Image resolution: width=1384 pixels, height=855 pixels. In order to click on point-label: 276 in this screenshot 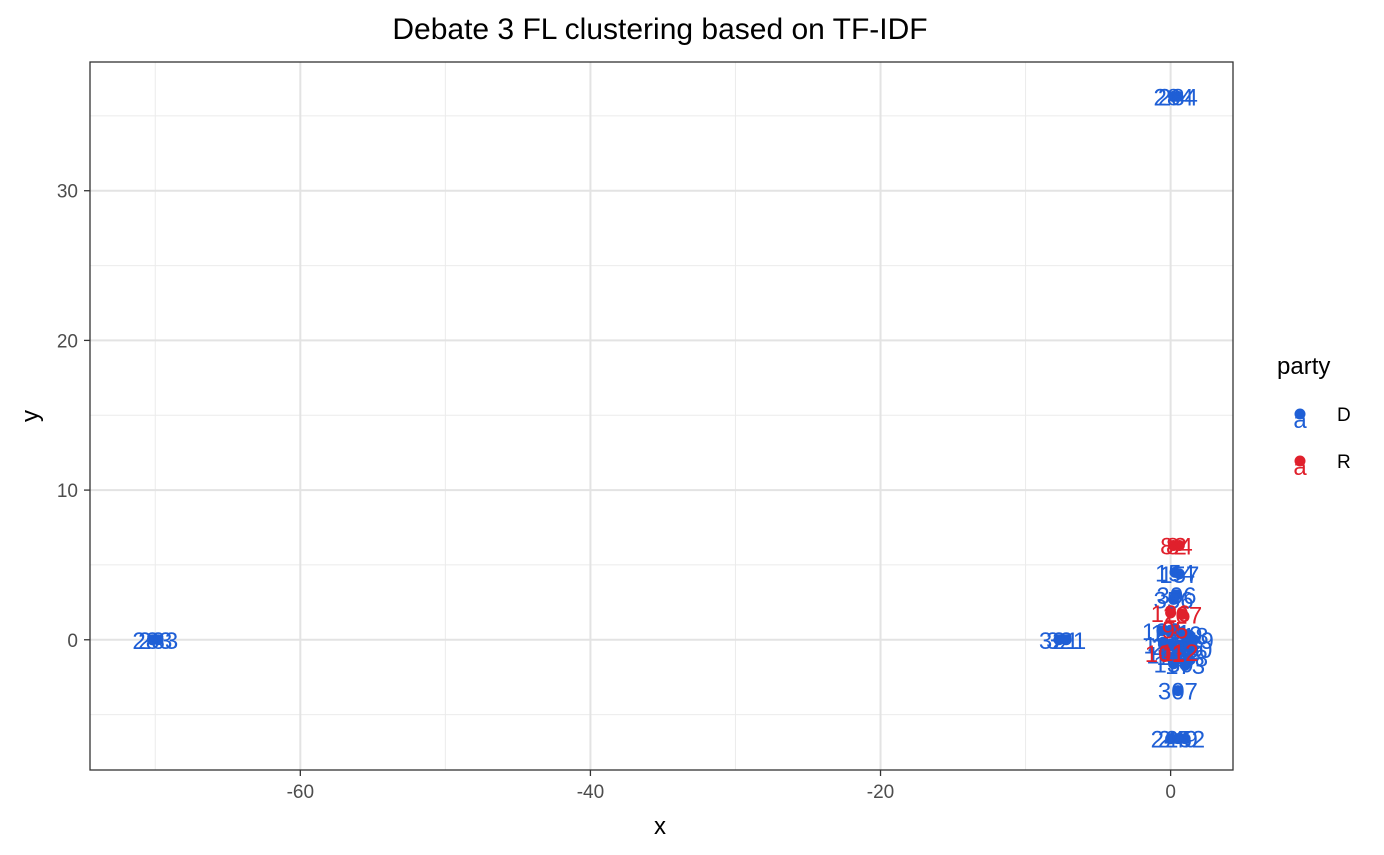, I will do `click(1184, 648)`.